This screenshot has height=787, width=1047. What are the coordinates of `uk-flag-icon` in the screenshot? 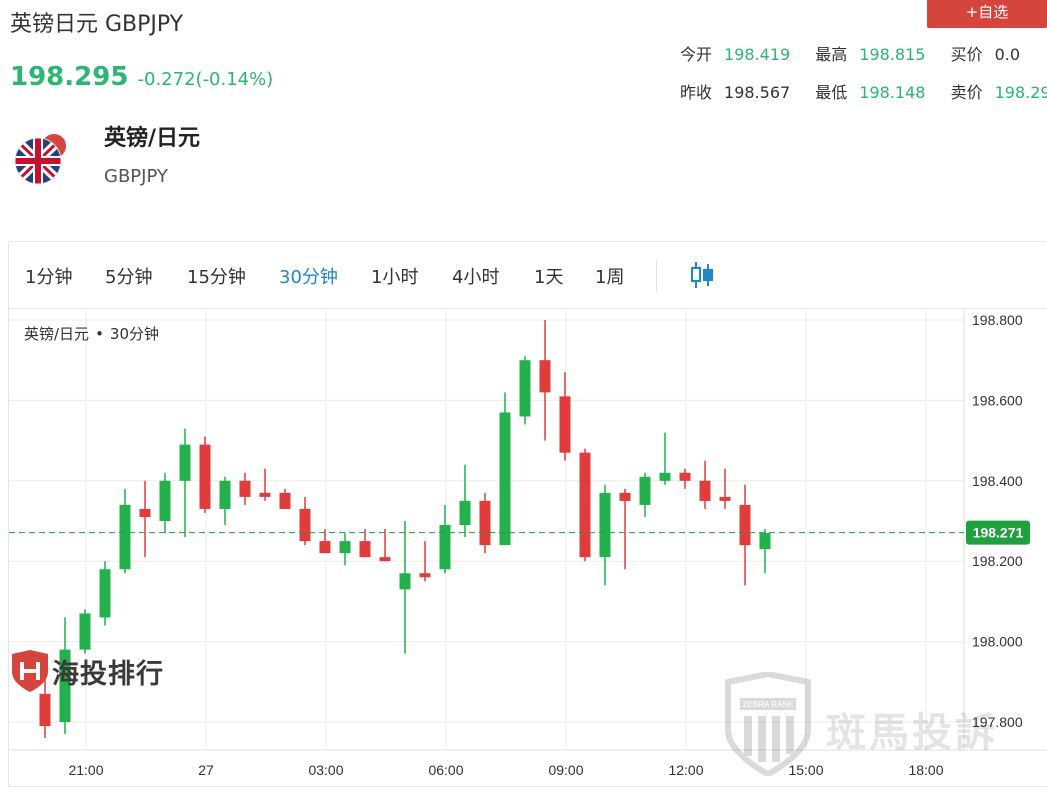 It's located at (40, 159).